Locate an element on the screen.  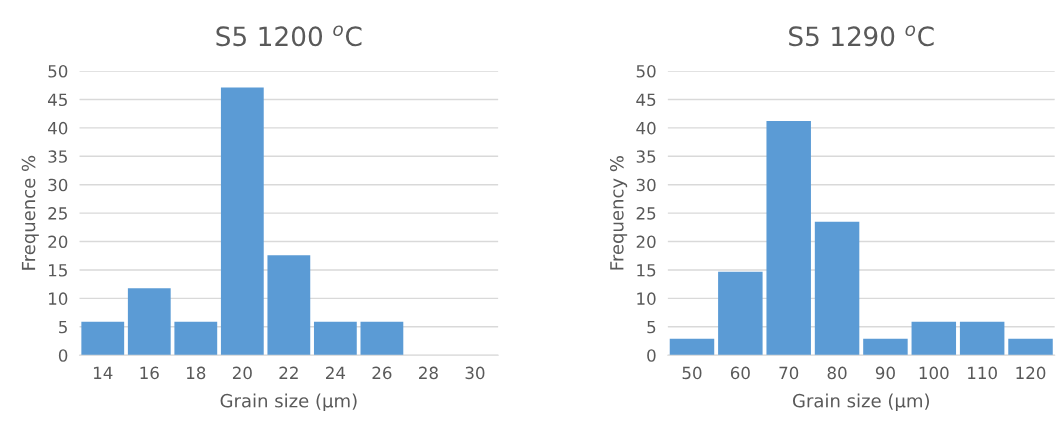
x-tick-label: 22 is located at coordinates (288, 372).